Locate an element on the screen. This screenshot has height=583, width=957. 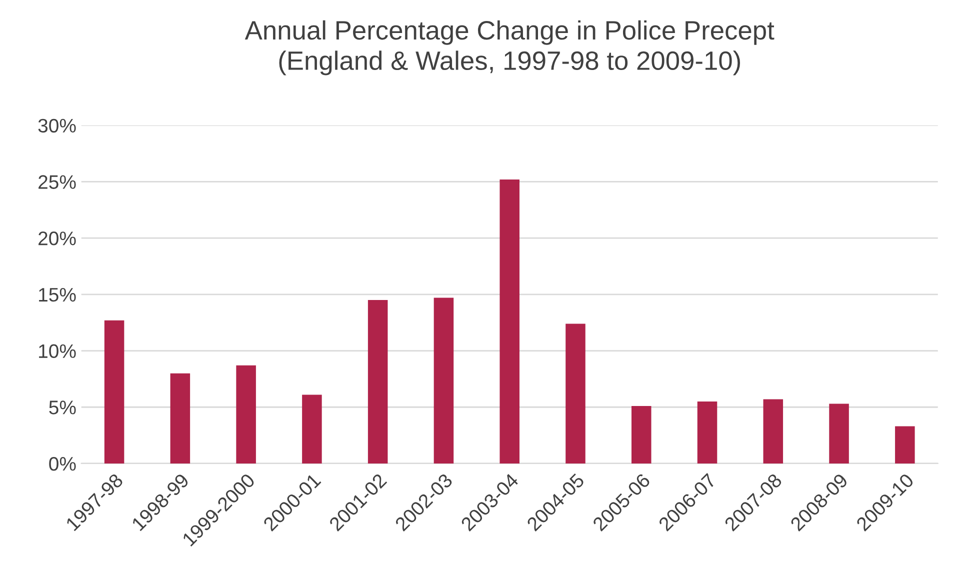
y-tick-label: 10% is located at coordinates (57, 351).